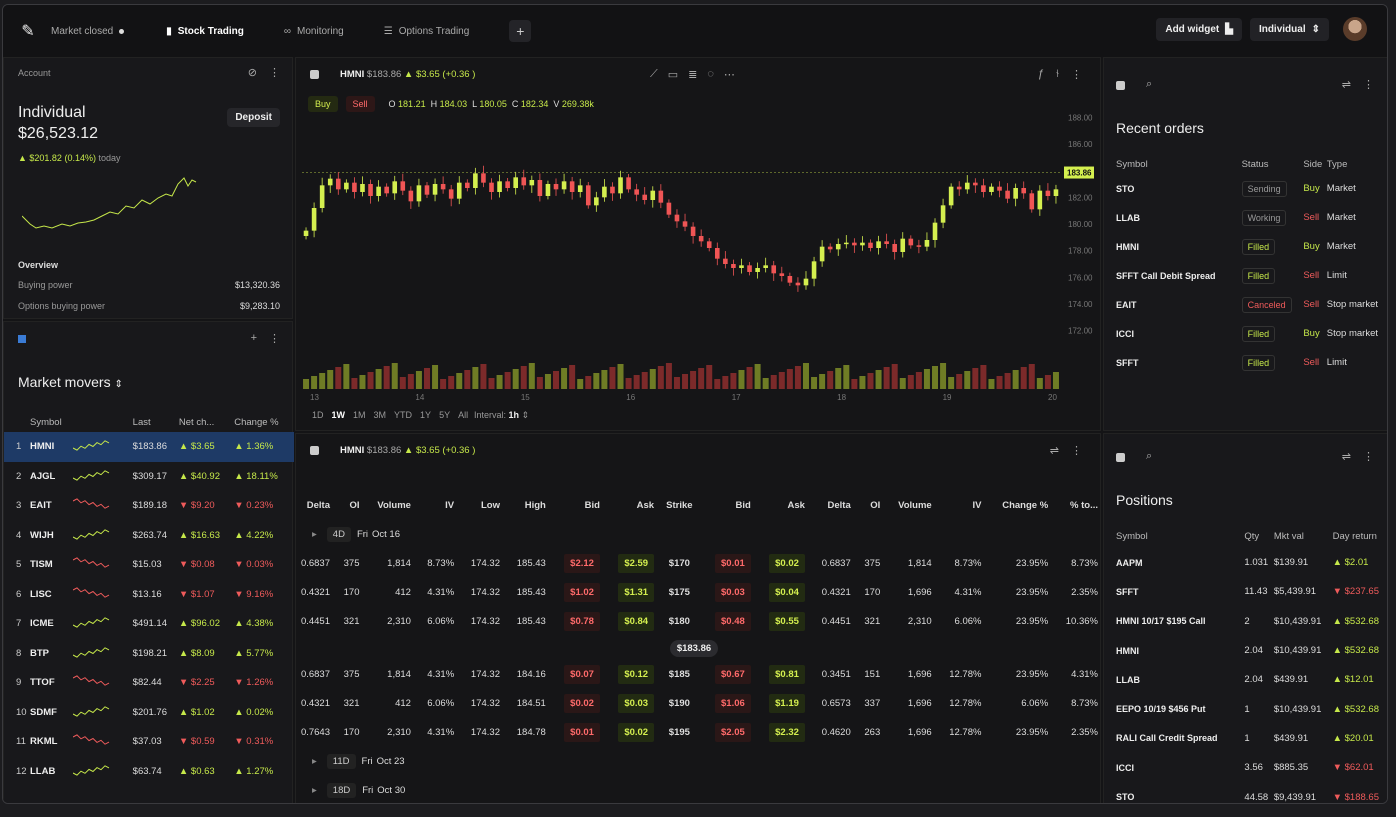 Image resolution: width=1396 pixels, height=817 pixels. What do you see at coordinates (1245, 304) in the screenshot?
I see `table-row: EAIT Canceled Sell Stop market` at bounding box center [1245, 304].